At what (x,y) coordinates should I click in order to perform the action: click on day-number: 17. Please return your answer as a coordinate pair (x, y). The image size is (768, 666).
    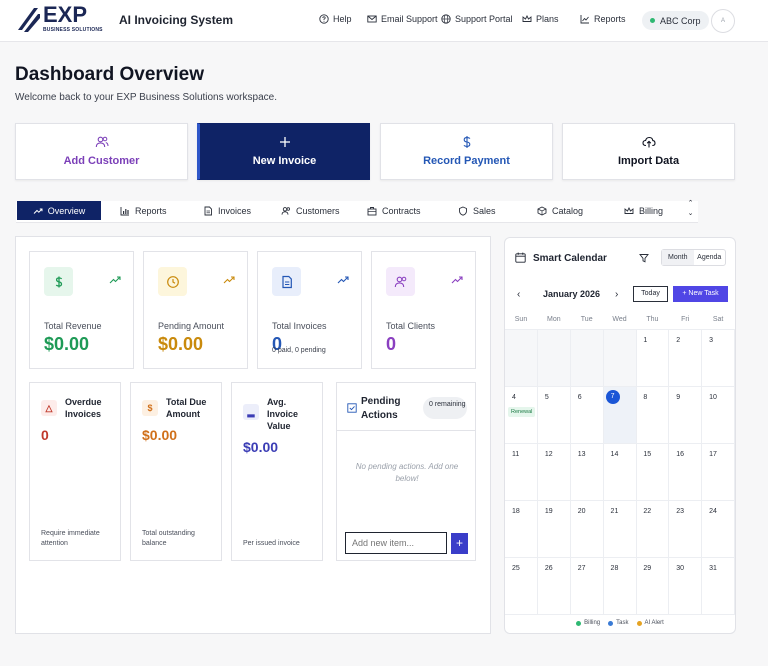
    Looking at the image, I should click on (713, 454).